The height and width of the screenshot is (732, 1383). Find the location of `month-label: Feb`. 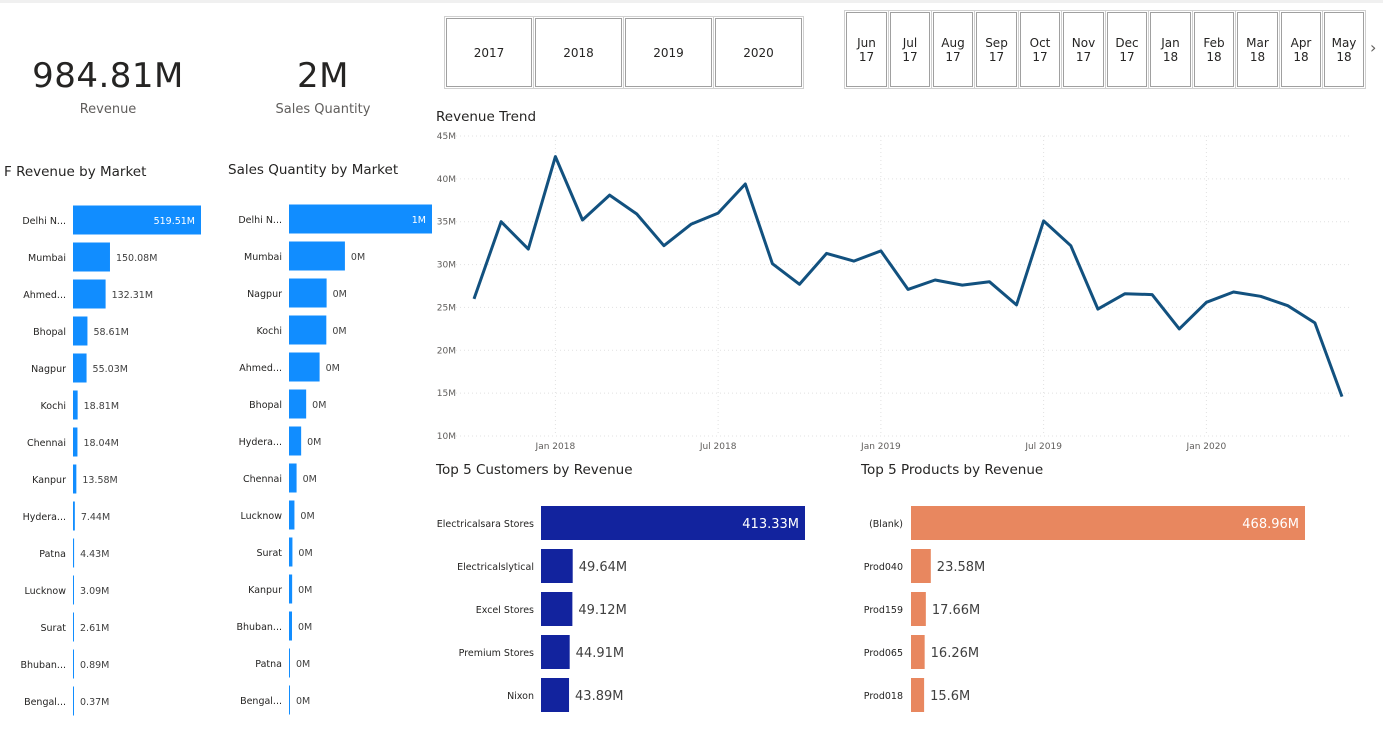

month-label: Feb is located at coordinates (1214, 42).